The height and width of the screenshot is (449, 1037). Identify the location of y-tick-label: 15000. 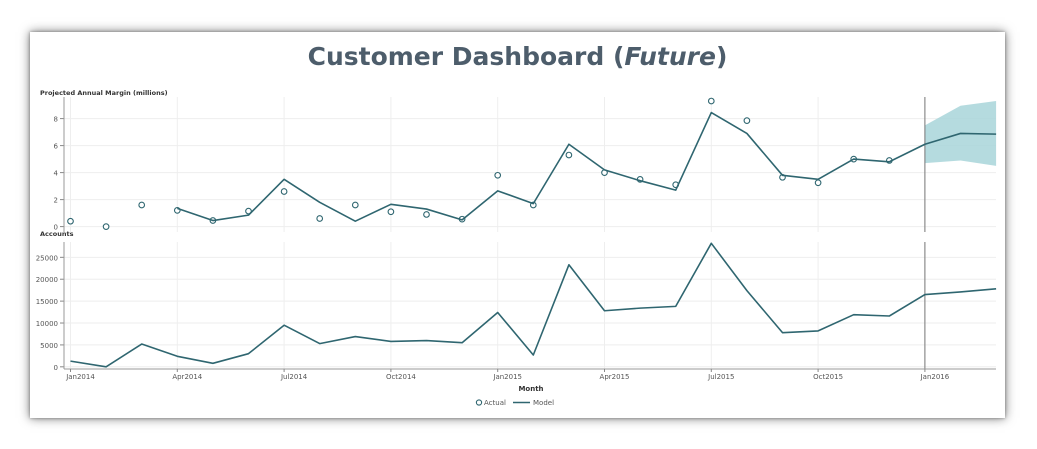
(47, 302).